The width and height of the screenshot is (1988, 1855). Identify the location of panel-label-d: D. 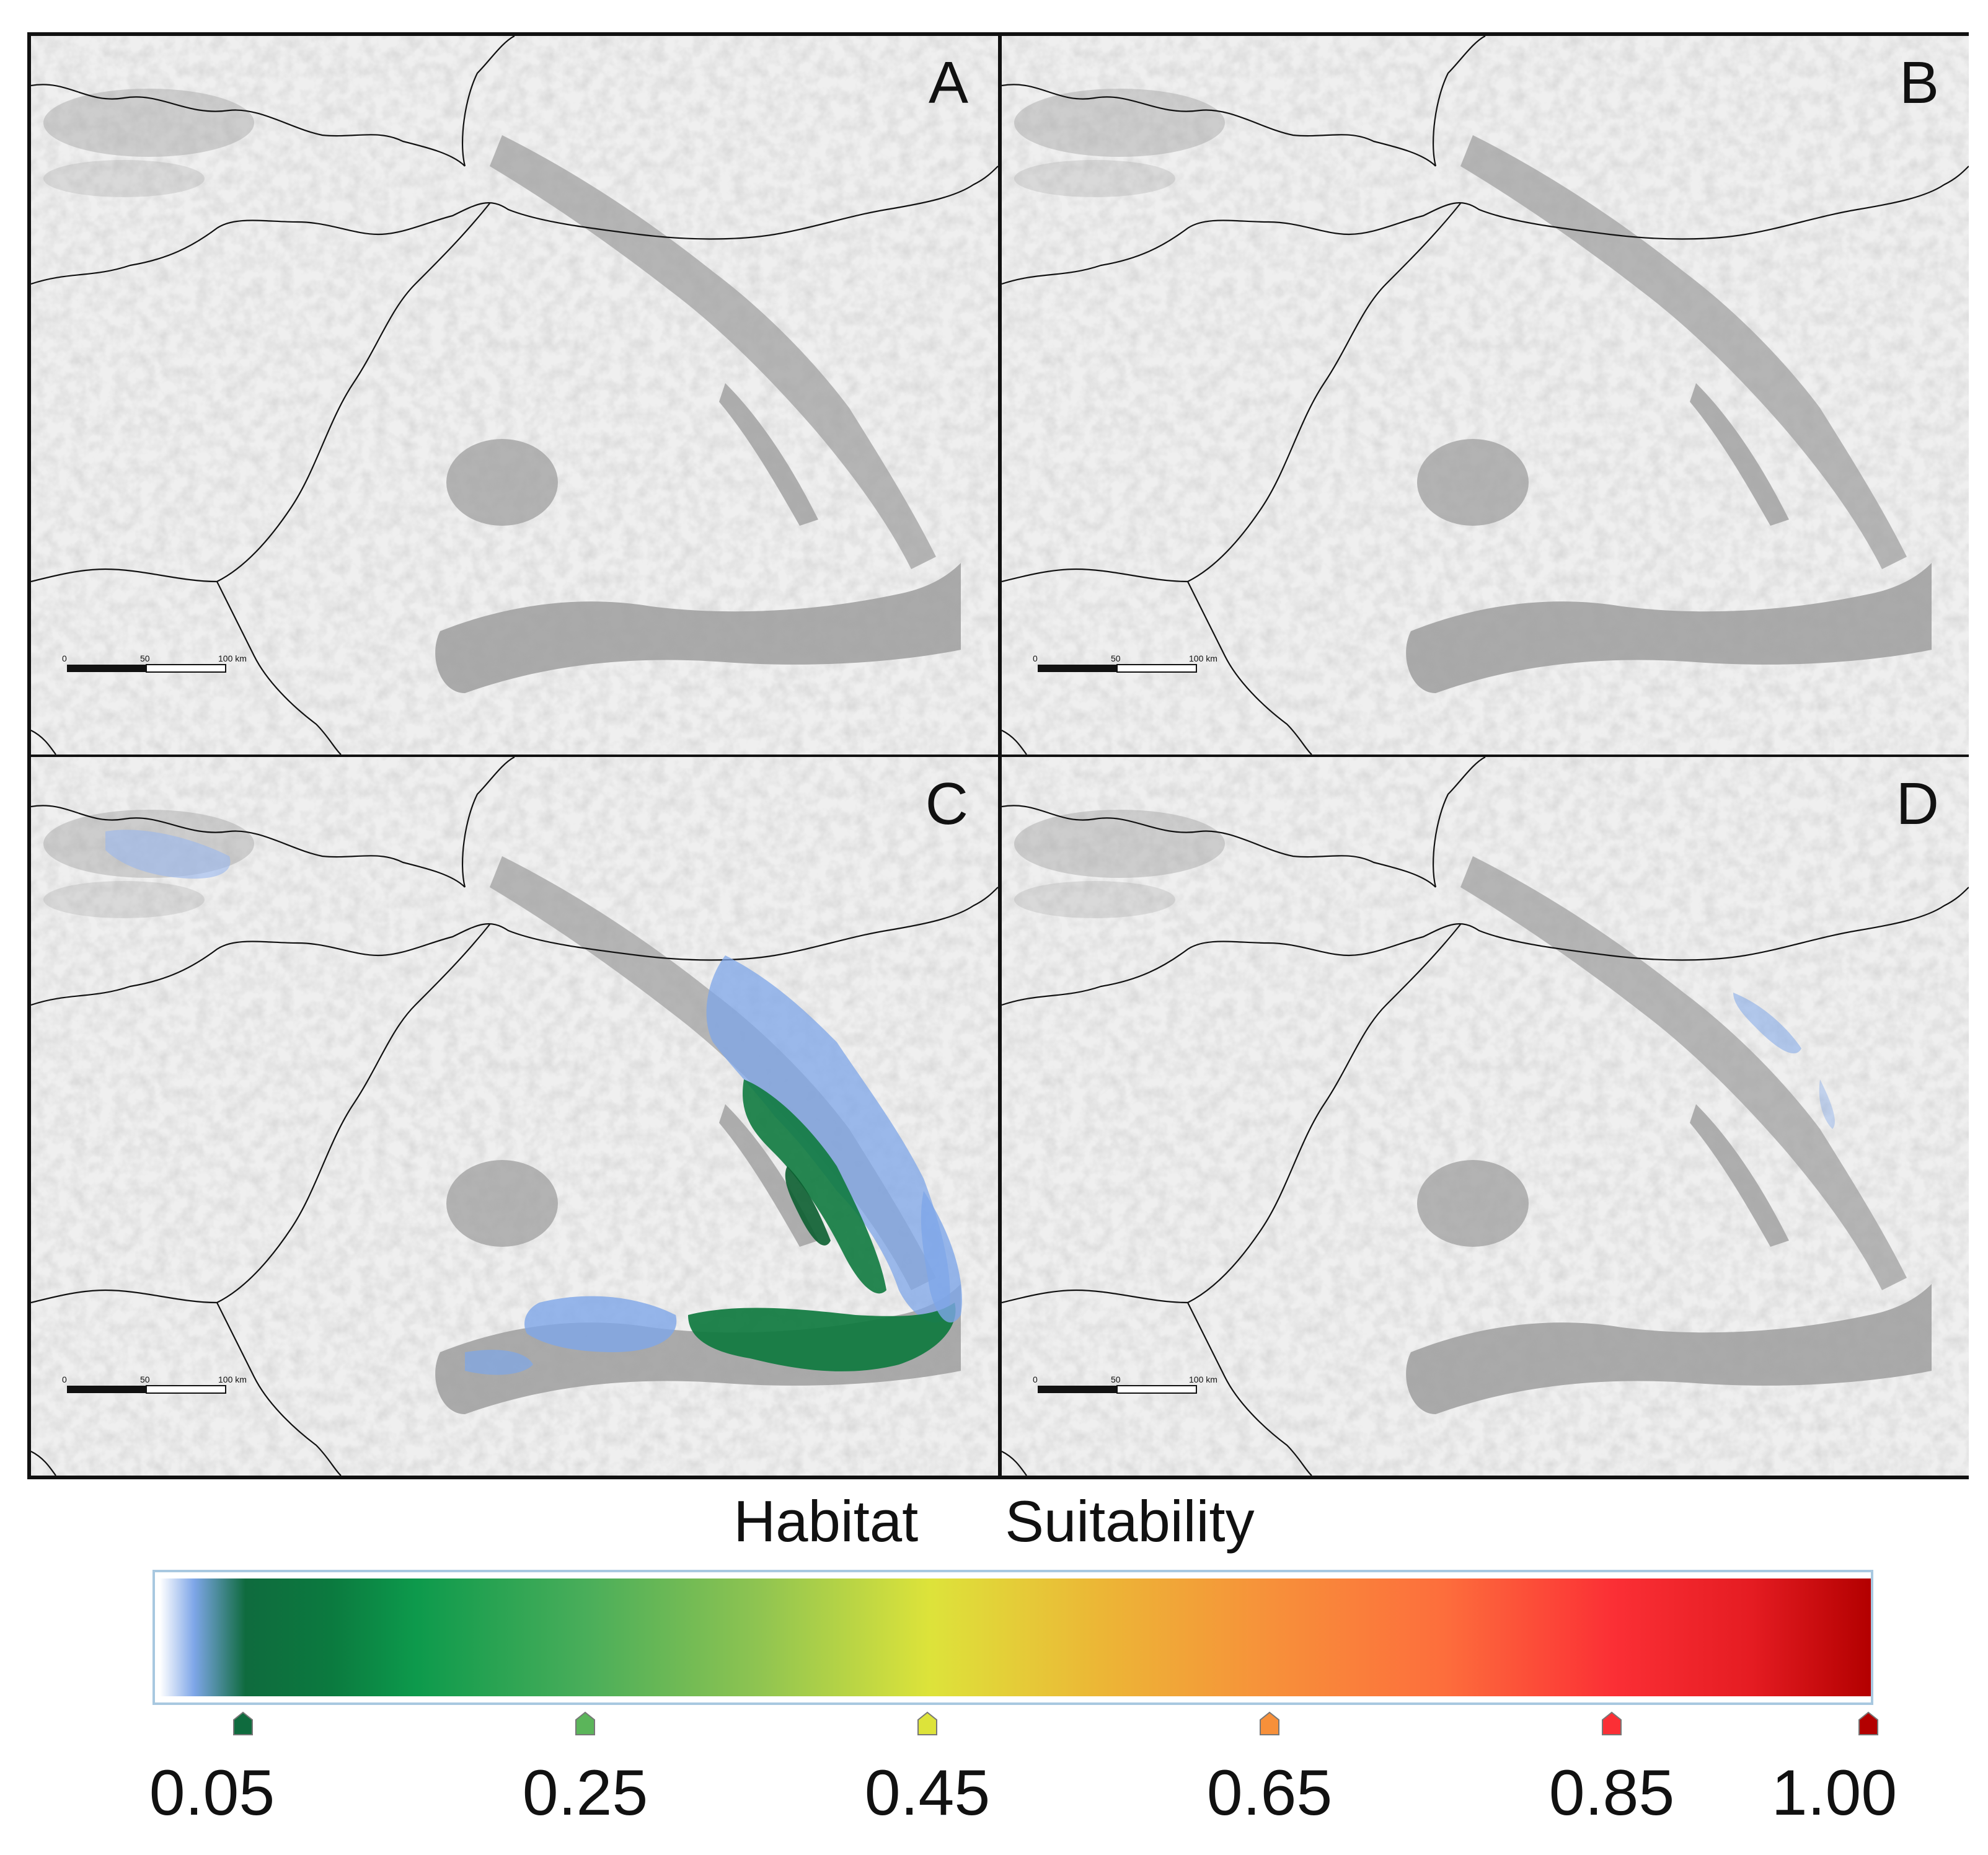
(1917, 804).